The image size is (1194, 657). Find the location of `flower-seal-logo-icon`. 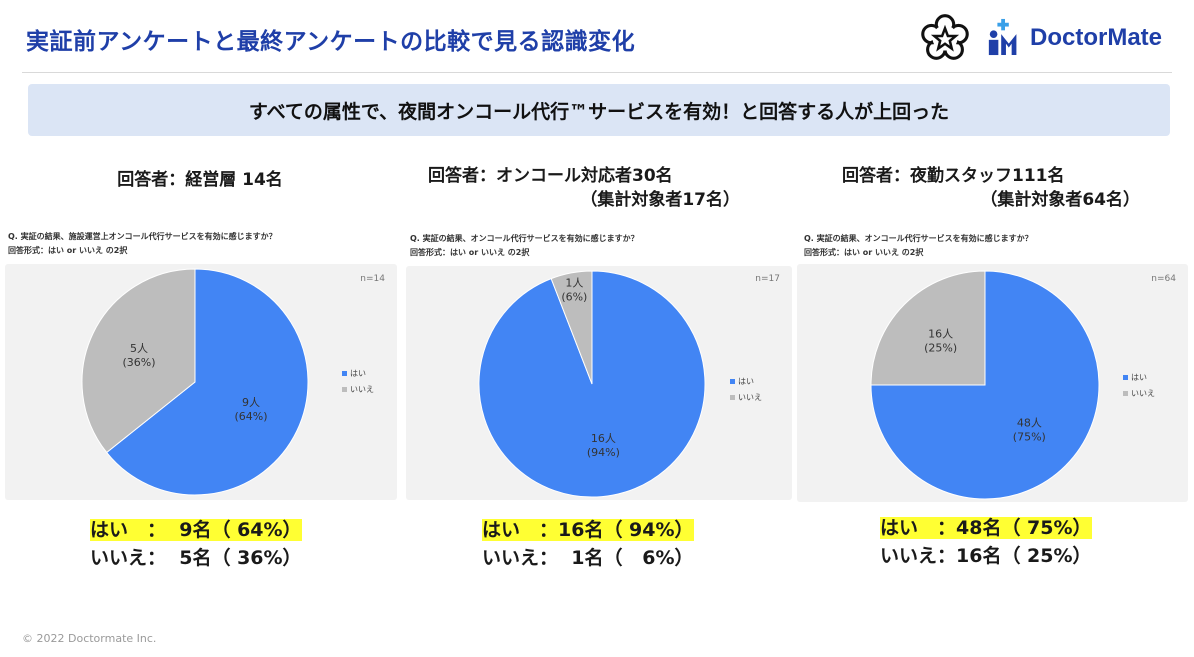

flower-seal-logo-icon is located at coordinates (945, 37).